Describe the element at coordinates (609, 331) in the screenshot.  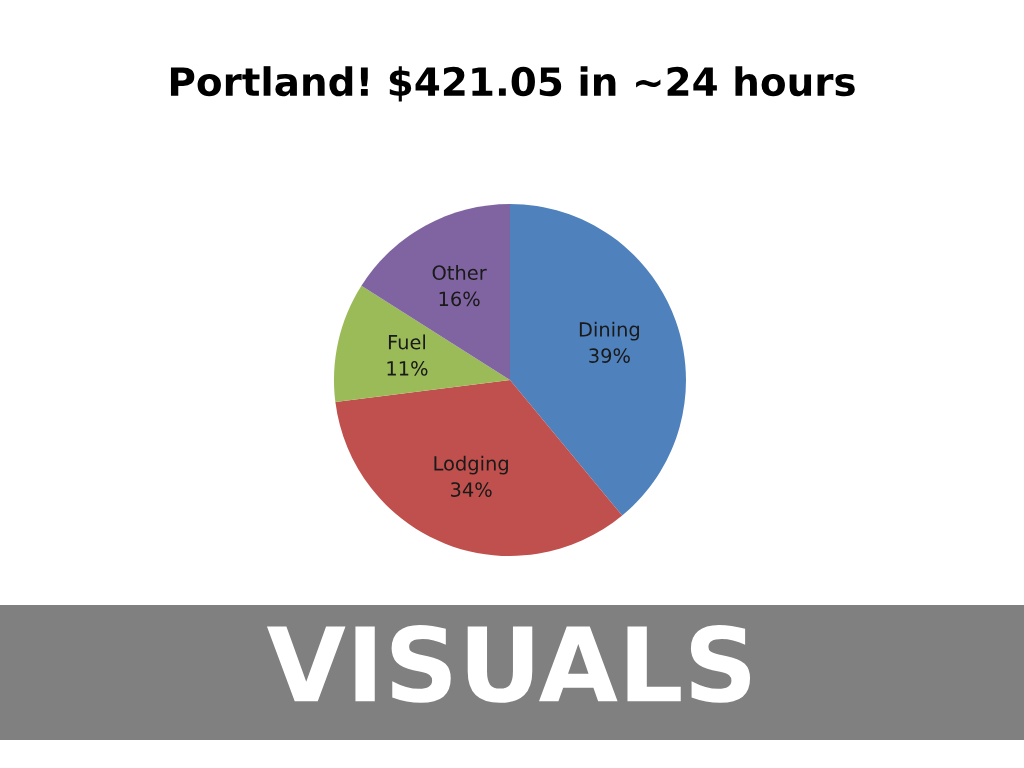
I see `slice-label: Dining` at that location.